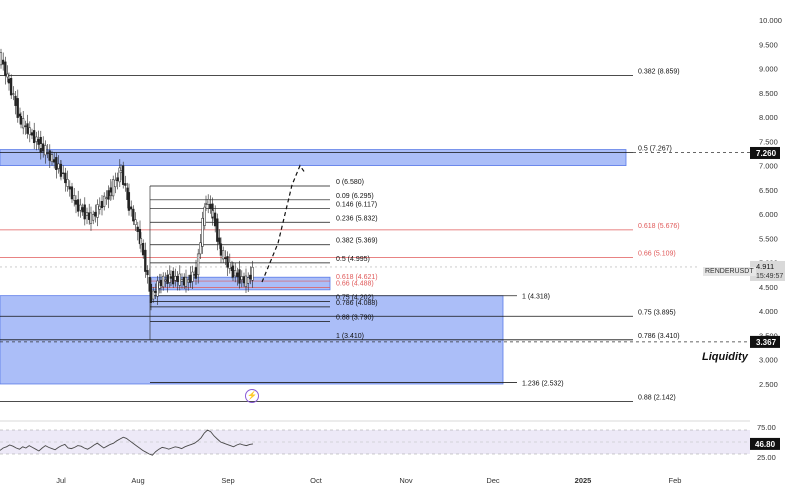 This screenshot has height=492, width=785. I want to click on y-tick-label: 6.000, so click(768, 214).